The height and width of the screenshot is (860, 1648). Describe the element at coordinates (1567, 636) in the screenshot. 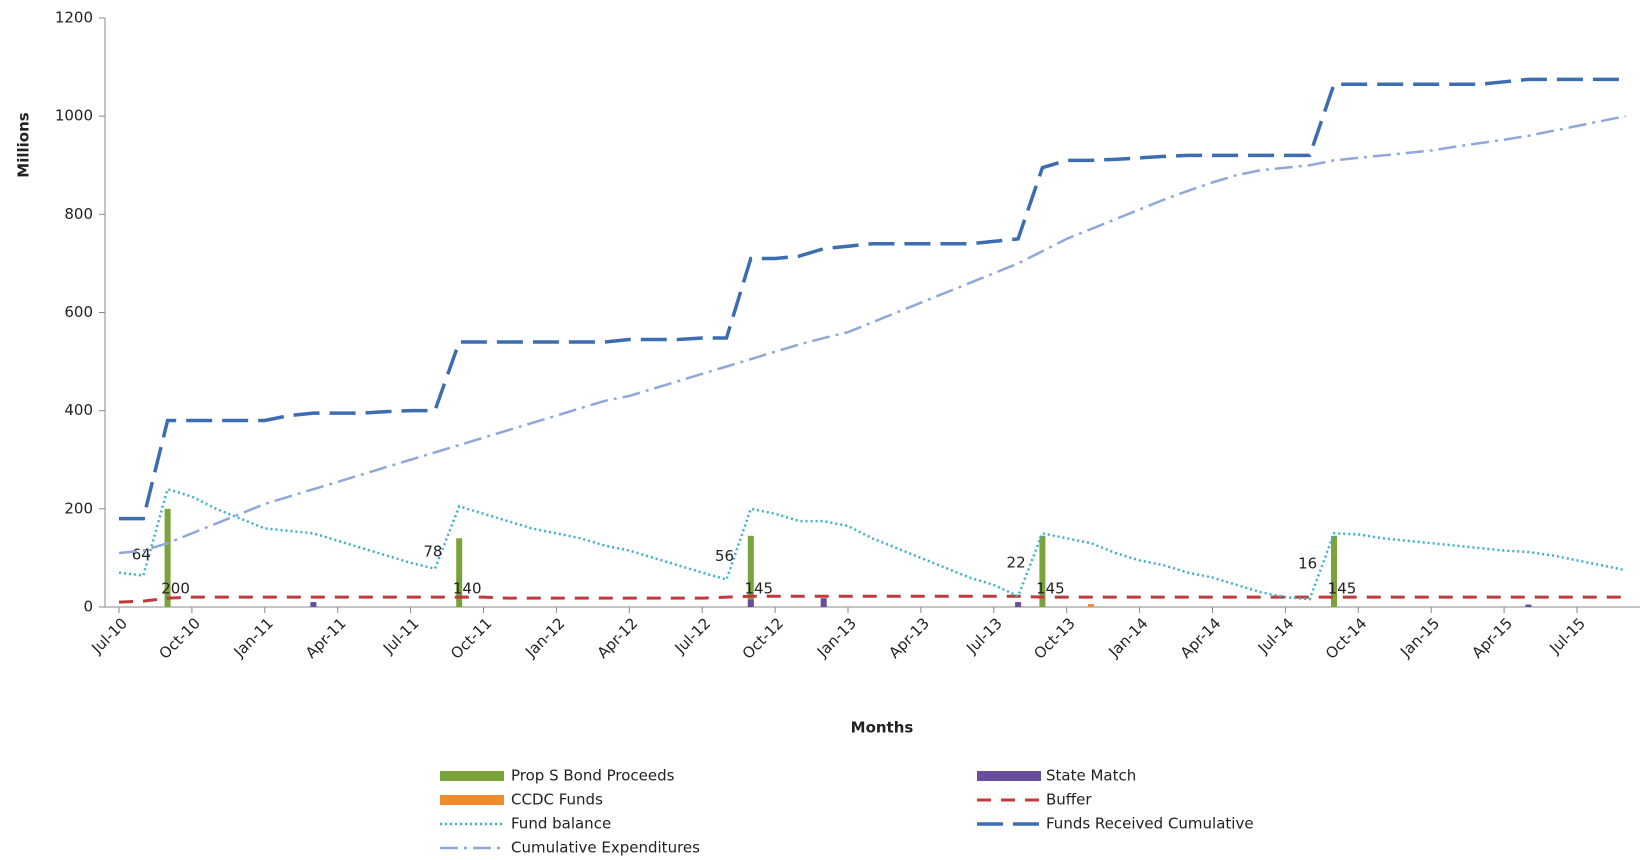

I see `x-tick-label: Jul-15` at that location.